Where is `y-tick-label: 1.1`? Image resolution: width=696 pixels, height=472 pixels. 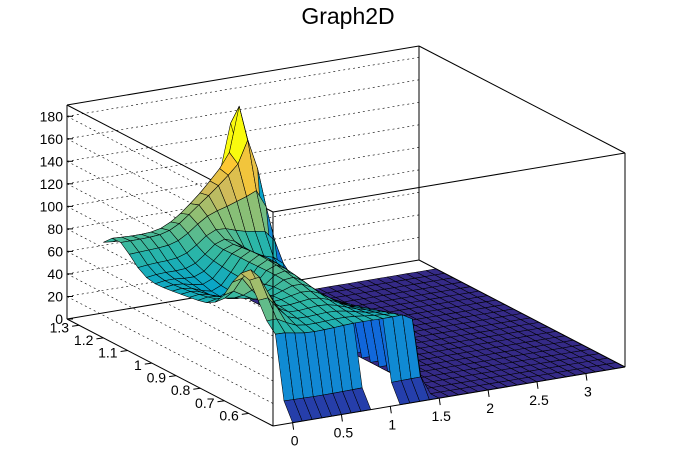
y-tick-label: 1.1 is located at coordinates (108, 353).